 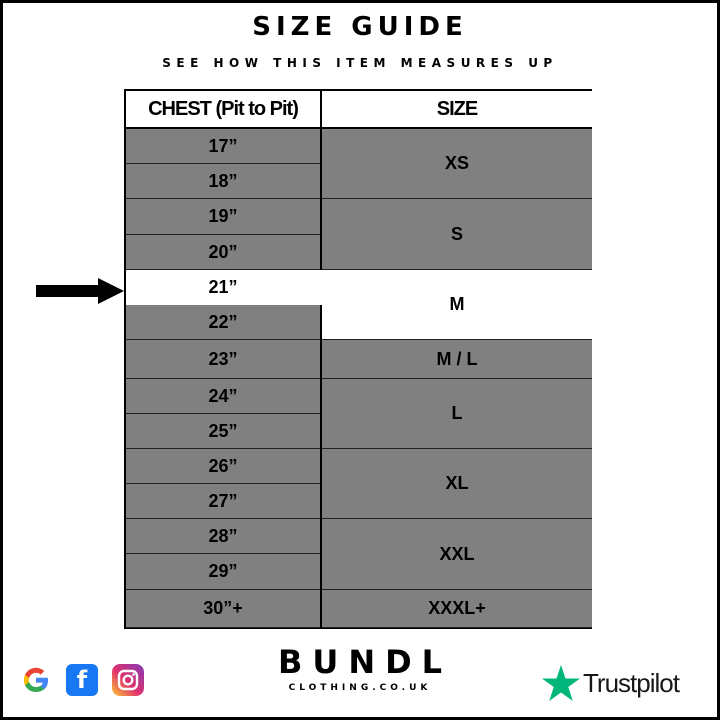 What do you see at coordinates (223, 110) in the screenshot?
I see `header-chest: CHEST (Pit to Pit)` at bounding box center [223, 110].